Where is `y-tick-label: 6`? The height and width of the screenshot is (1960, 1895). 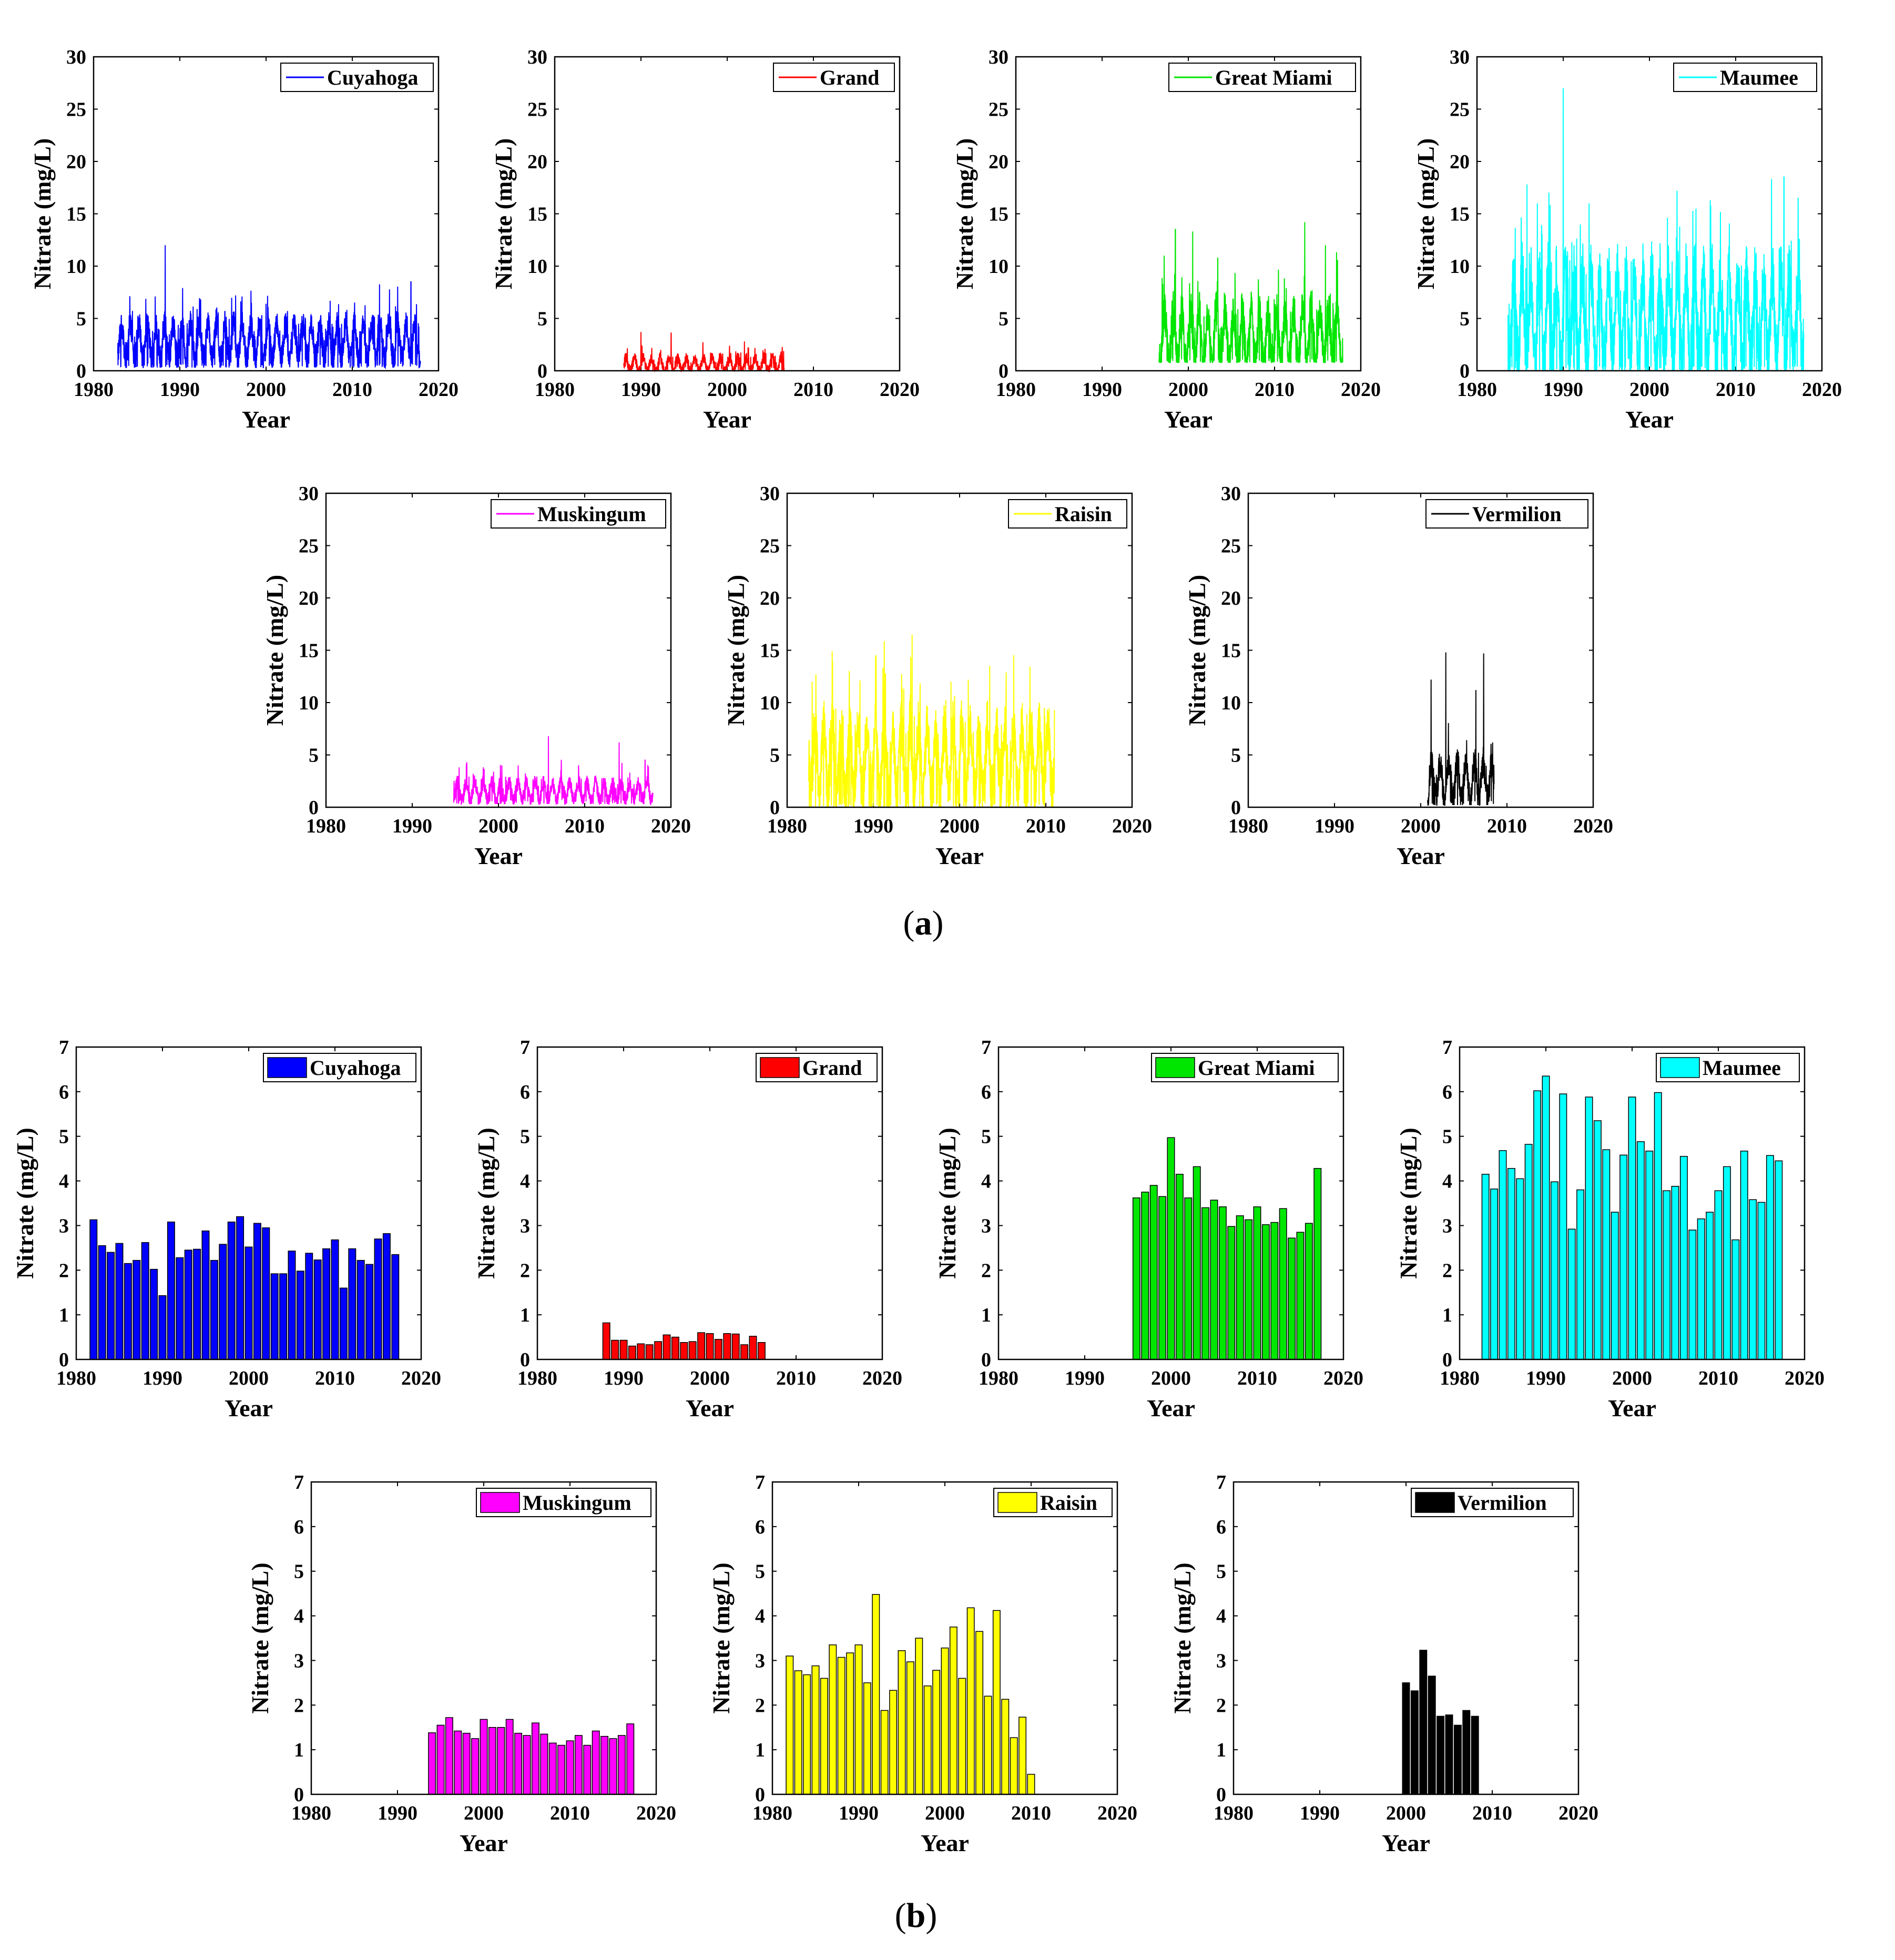
y-tick-label: 6 is located at coordinates (1221, 1527).